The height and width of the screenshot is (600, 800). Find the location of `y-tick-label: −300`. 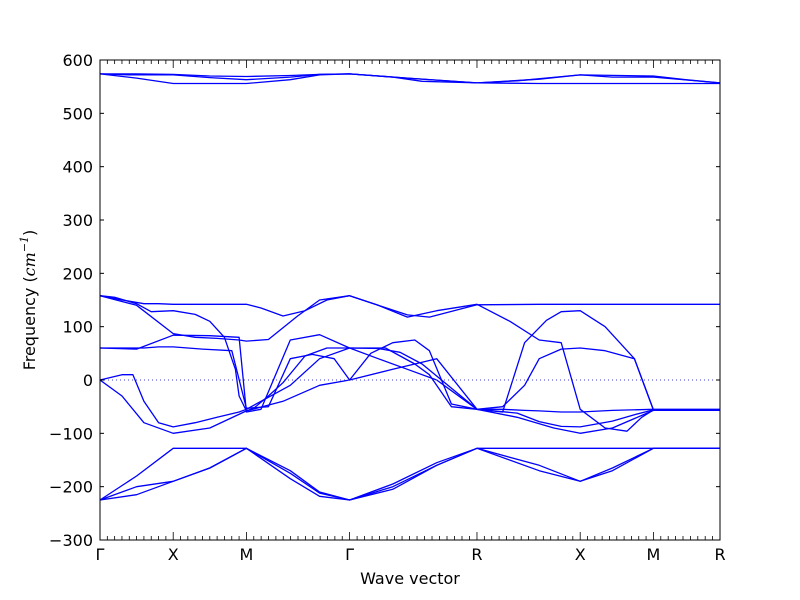

y-tick-label: −300 is located at coordinates (71, 540).